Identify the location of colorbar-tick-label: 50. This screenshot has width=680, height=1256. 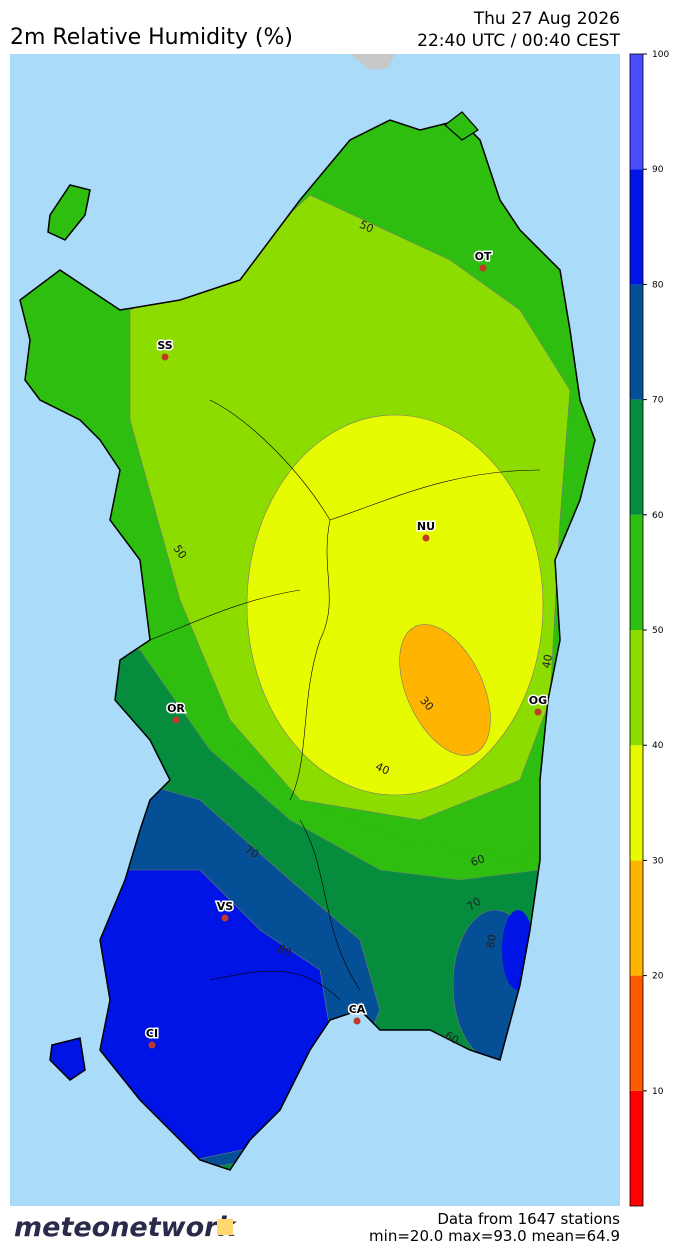
(658, 631).